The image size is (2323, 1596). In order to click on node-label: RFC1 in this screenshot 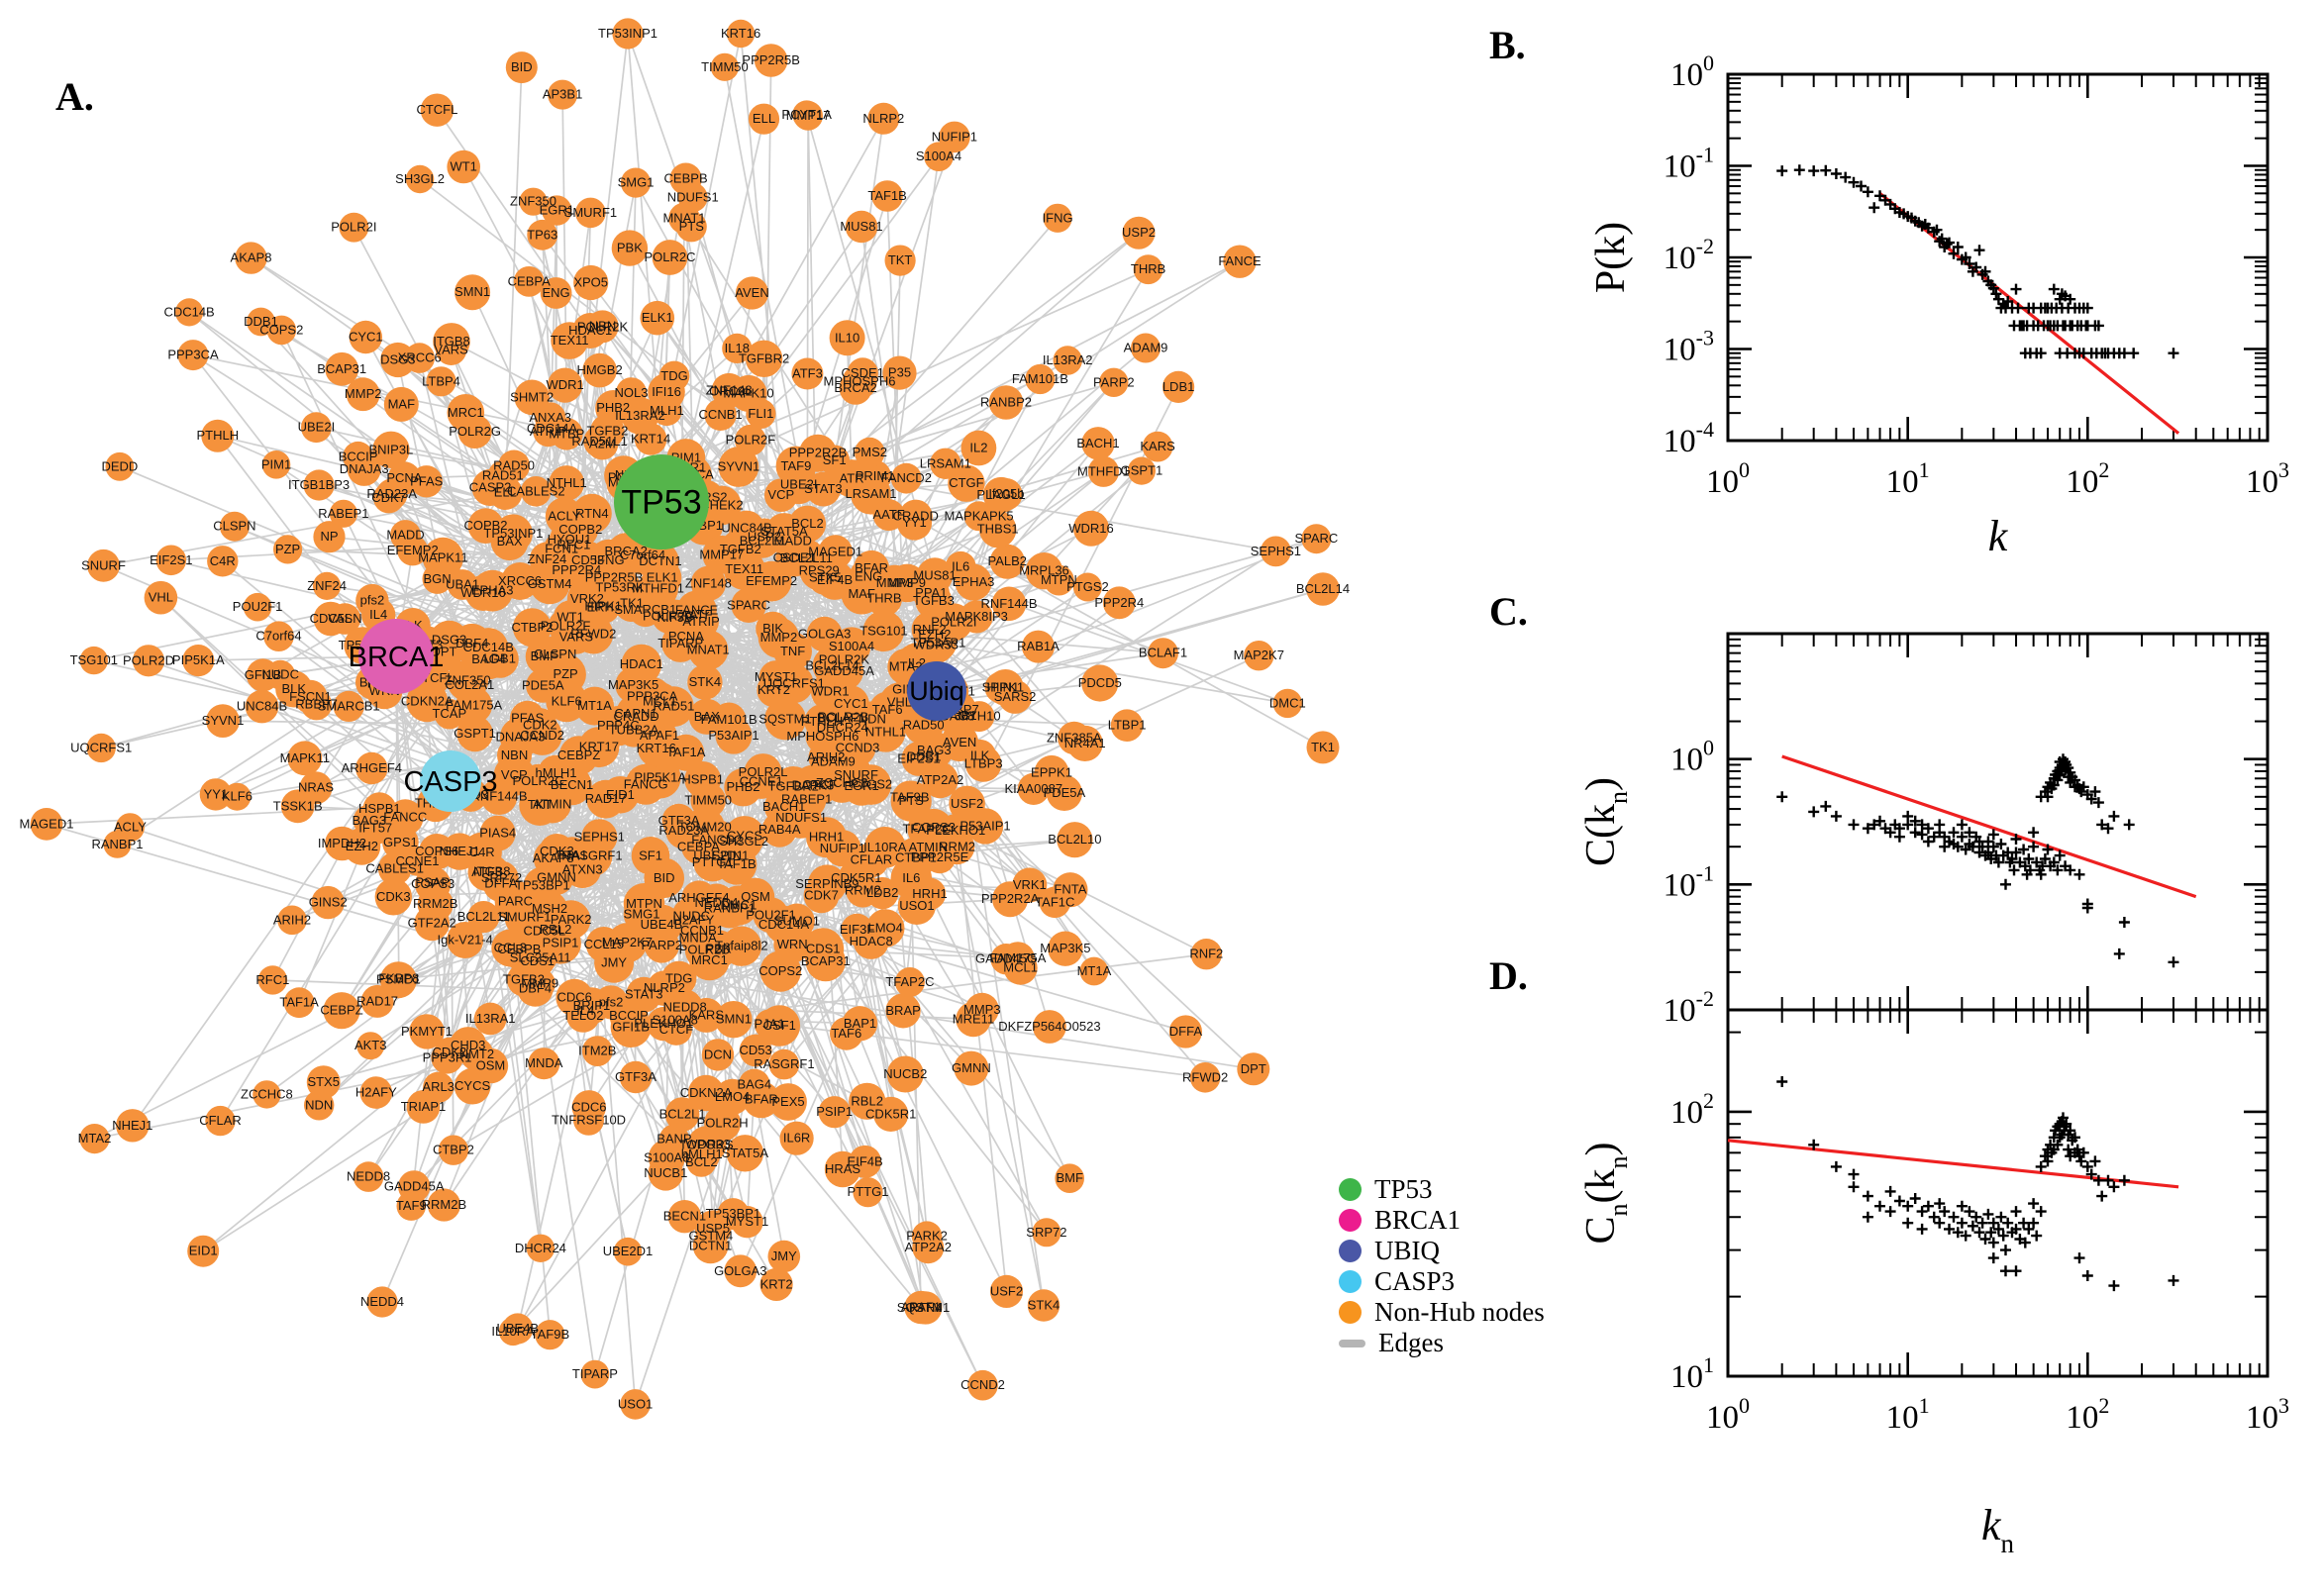, I will do `click(272, 979)`.